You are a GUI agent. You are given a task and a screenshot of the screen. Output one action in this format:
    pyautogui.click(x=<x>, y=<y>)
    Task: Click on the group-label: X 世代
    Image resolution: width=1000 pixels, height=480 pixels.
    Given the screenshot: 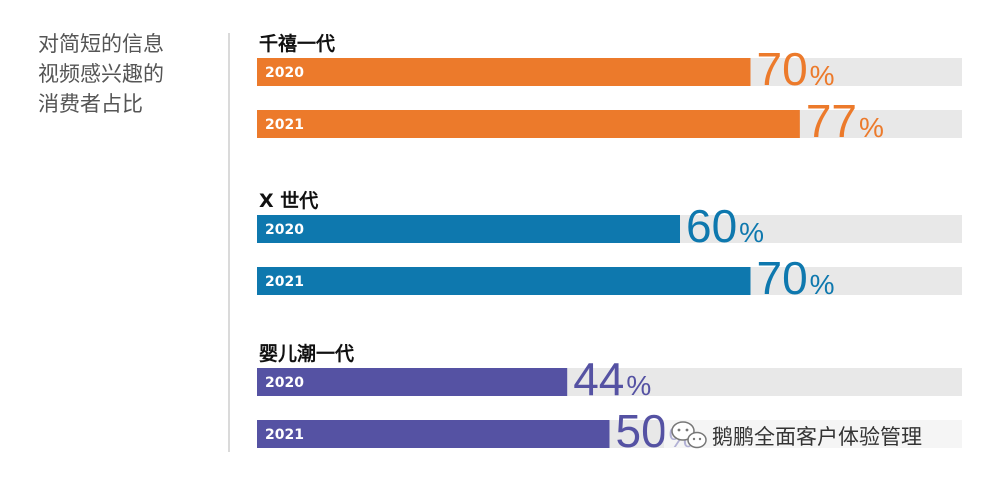 What is the action you would take?
    pyautogui.click(x=288, y=201)
    